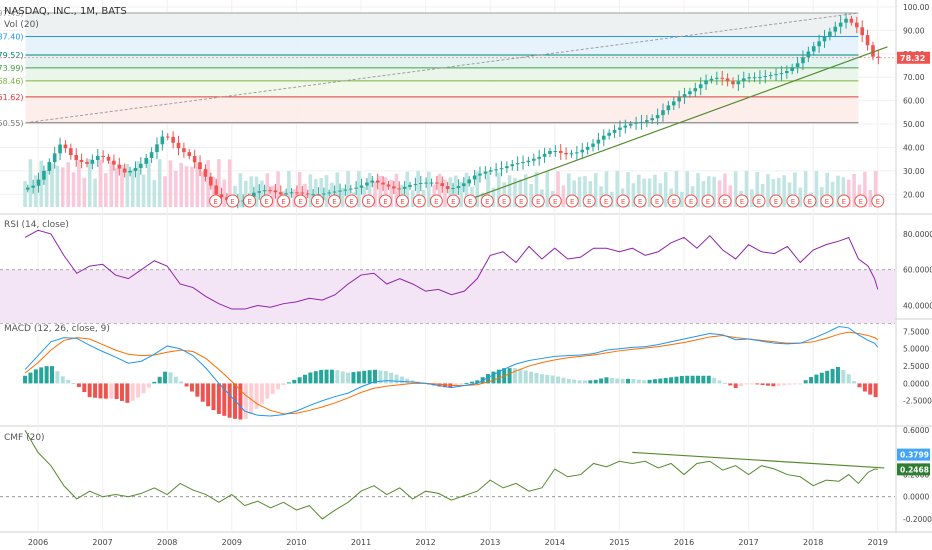 The width and height of the screenshot is (932, 550). Describe the element at coordinates (425, 542) in the screenshot. I see `x-tick-label: 2012` at that location.